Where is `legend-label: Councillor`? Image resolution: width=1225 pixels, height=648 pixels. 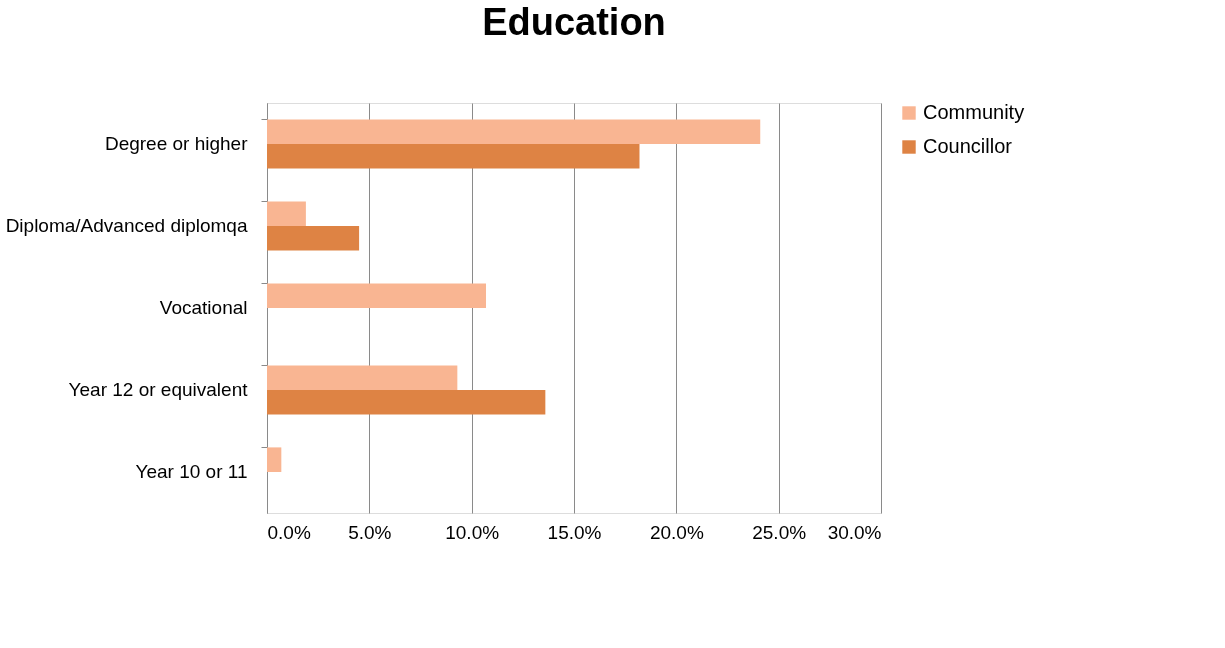
legend-label: Councillor is located at coordinates (968, 146).